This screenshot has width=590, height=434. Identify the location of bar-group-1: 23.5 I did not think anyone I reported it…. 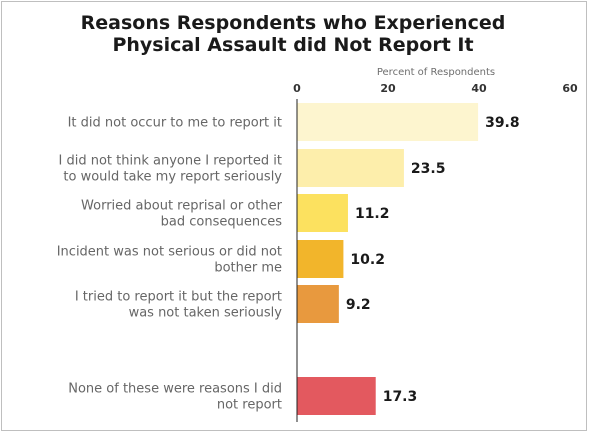
(252, 168).